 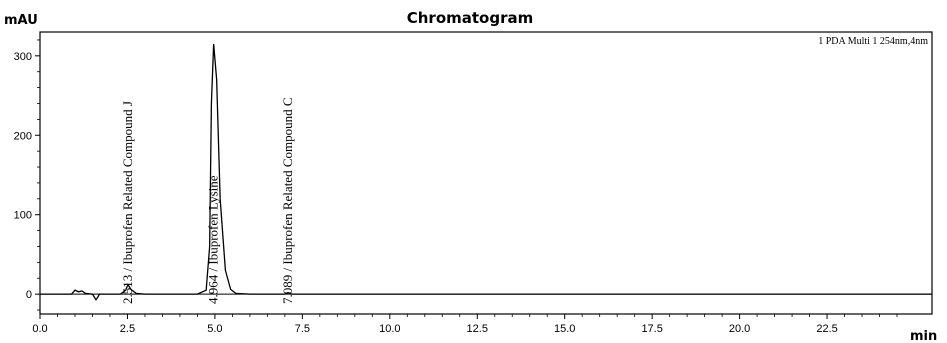 What do you see at coordinates (39, 329) in the screenshot?
I see `x-tick-label: 0.0` at bounding box center [39, 329].